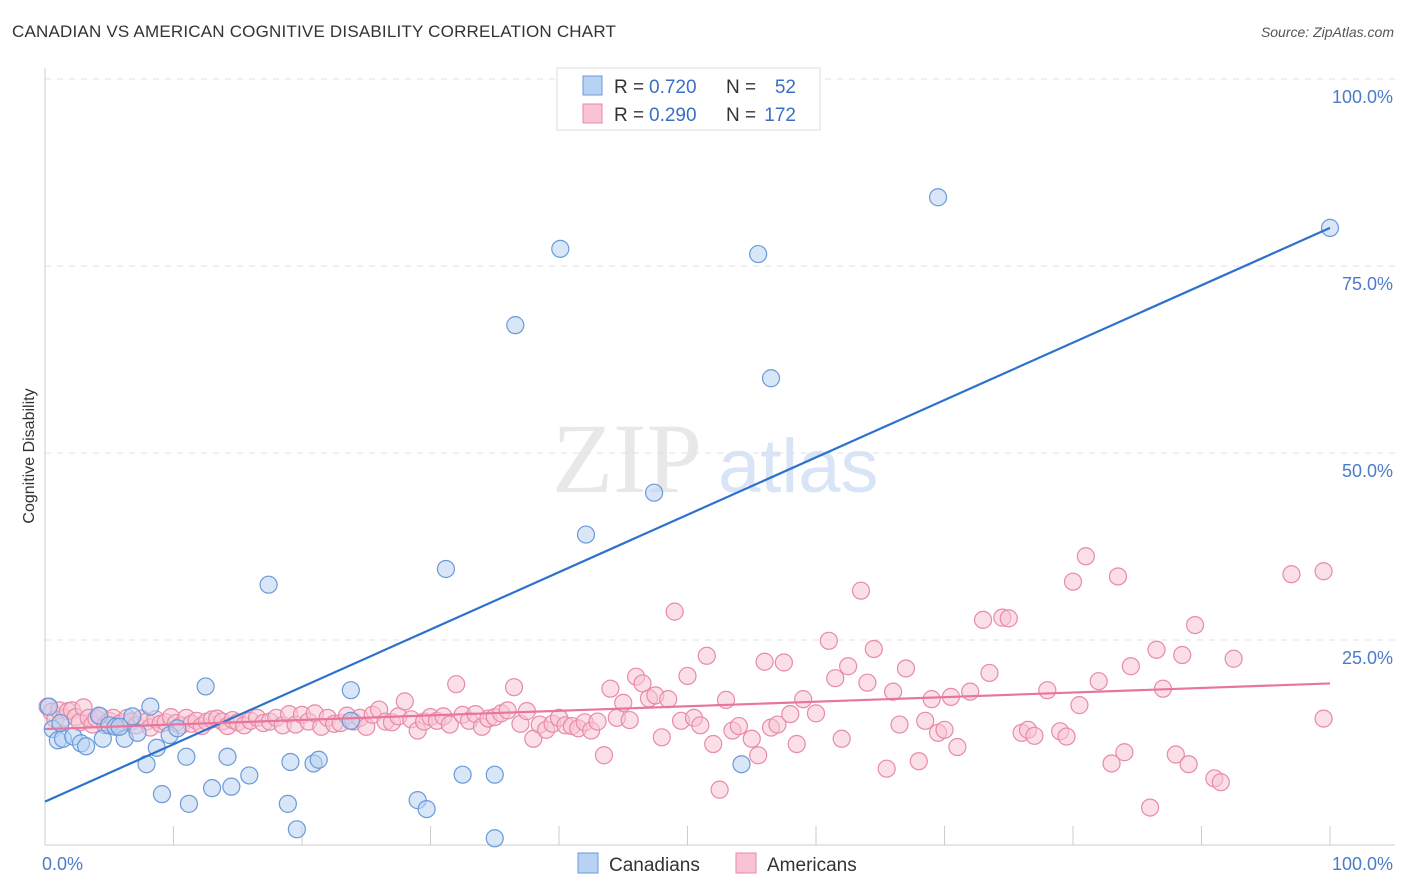 This screenshot has height=892, width=1406. Describe the element at coordinates (673, 87) in the screenshot. I see `legend-r-value-canadians: 0.720` at that location.